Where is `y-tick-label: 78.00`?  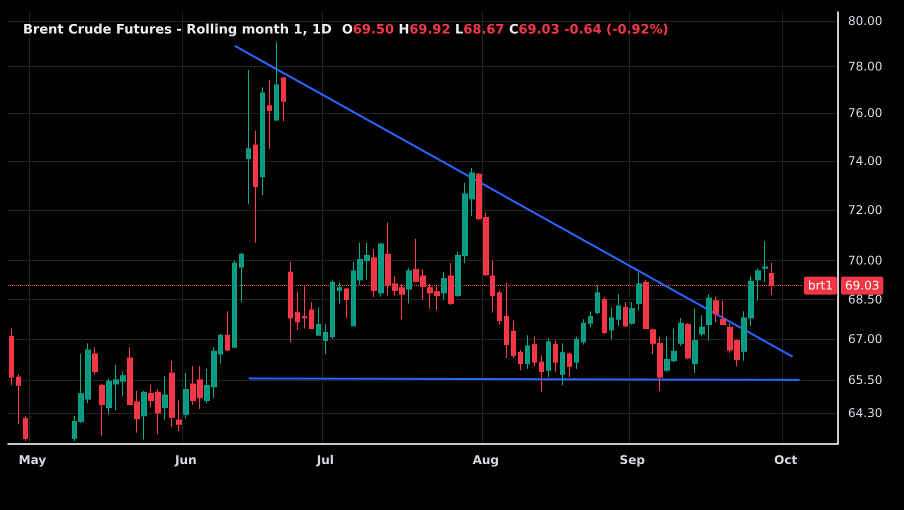 y-tick-label: 78.00 is located at coordinates (865, 66).